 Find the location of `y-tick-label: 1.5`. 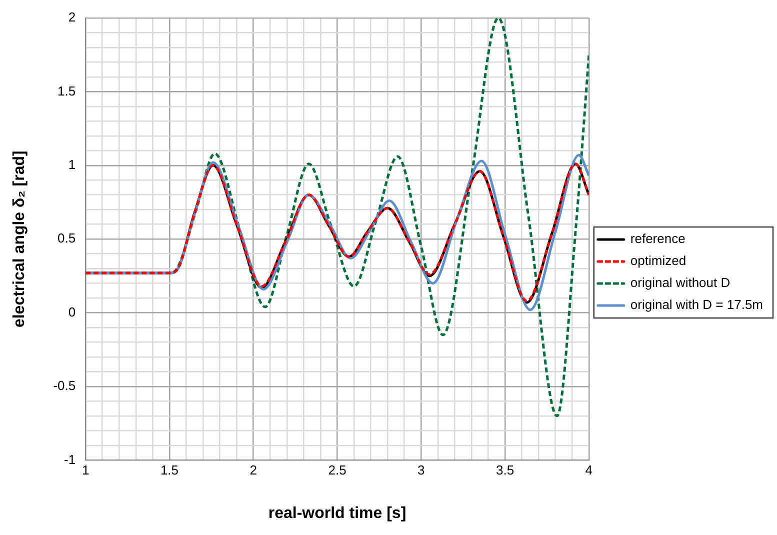

y-tick-label: 1.5 is located at coordinates (67, 90).